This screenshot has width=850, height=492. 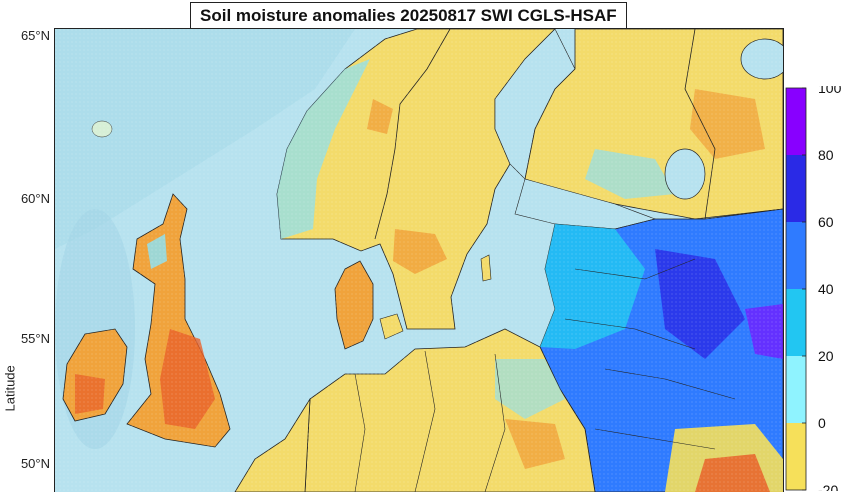 What do you see at coordinates (10, 388) in the screenshot?
I see `y-axis-label: Latitude` at bounding box center [10, 388].